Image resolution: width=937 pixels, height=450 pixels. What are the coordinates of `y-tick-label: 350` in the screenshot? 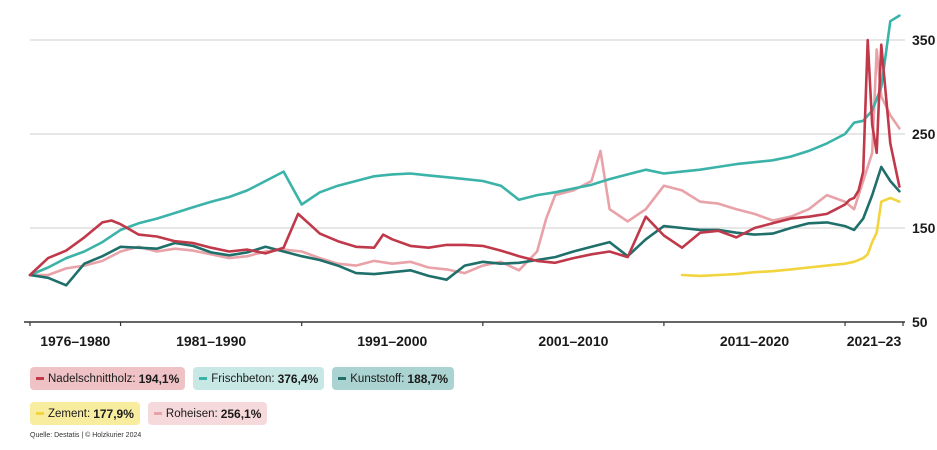 It's located at (924, 40).